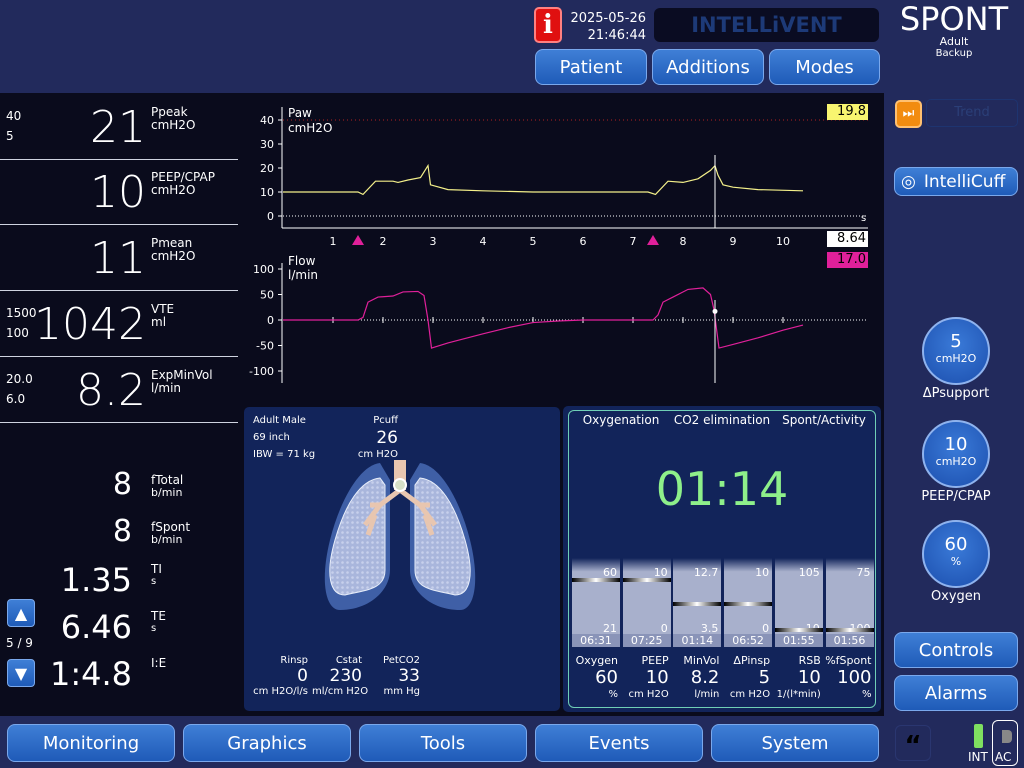 This screenshot has height=768, width=1024. I want to click on param-unit: ml, so click(159, 322).